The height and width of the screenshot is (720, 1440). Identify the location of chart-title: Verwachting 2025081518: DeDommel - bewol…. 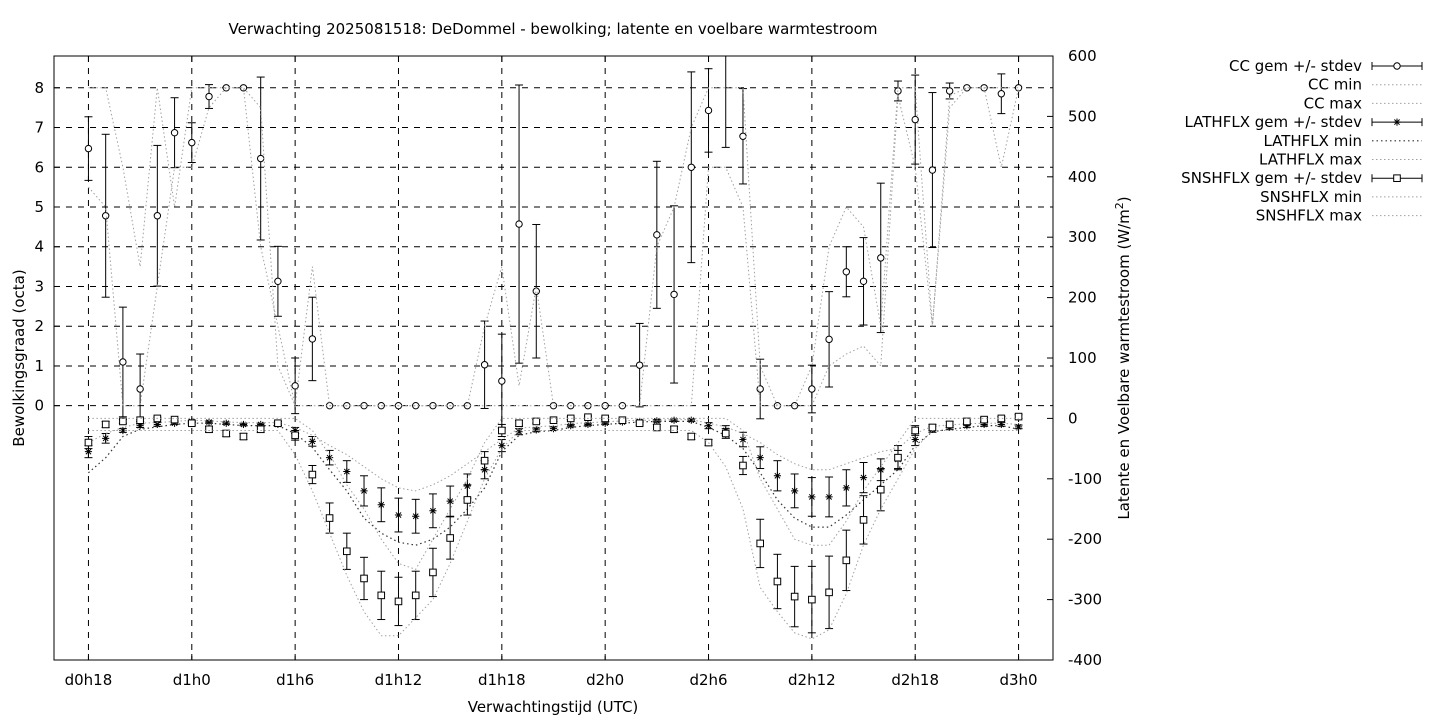
(553, 29).